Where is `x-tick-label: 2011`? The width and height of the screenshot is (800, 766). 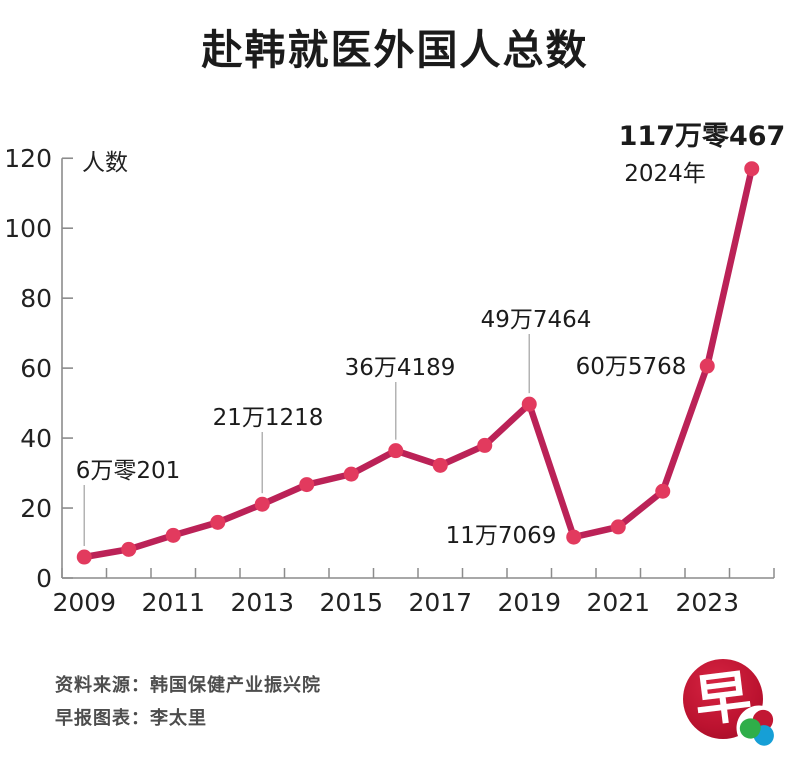
x-tick-label: 2011 is located at coordinates (173, 602).